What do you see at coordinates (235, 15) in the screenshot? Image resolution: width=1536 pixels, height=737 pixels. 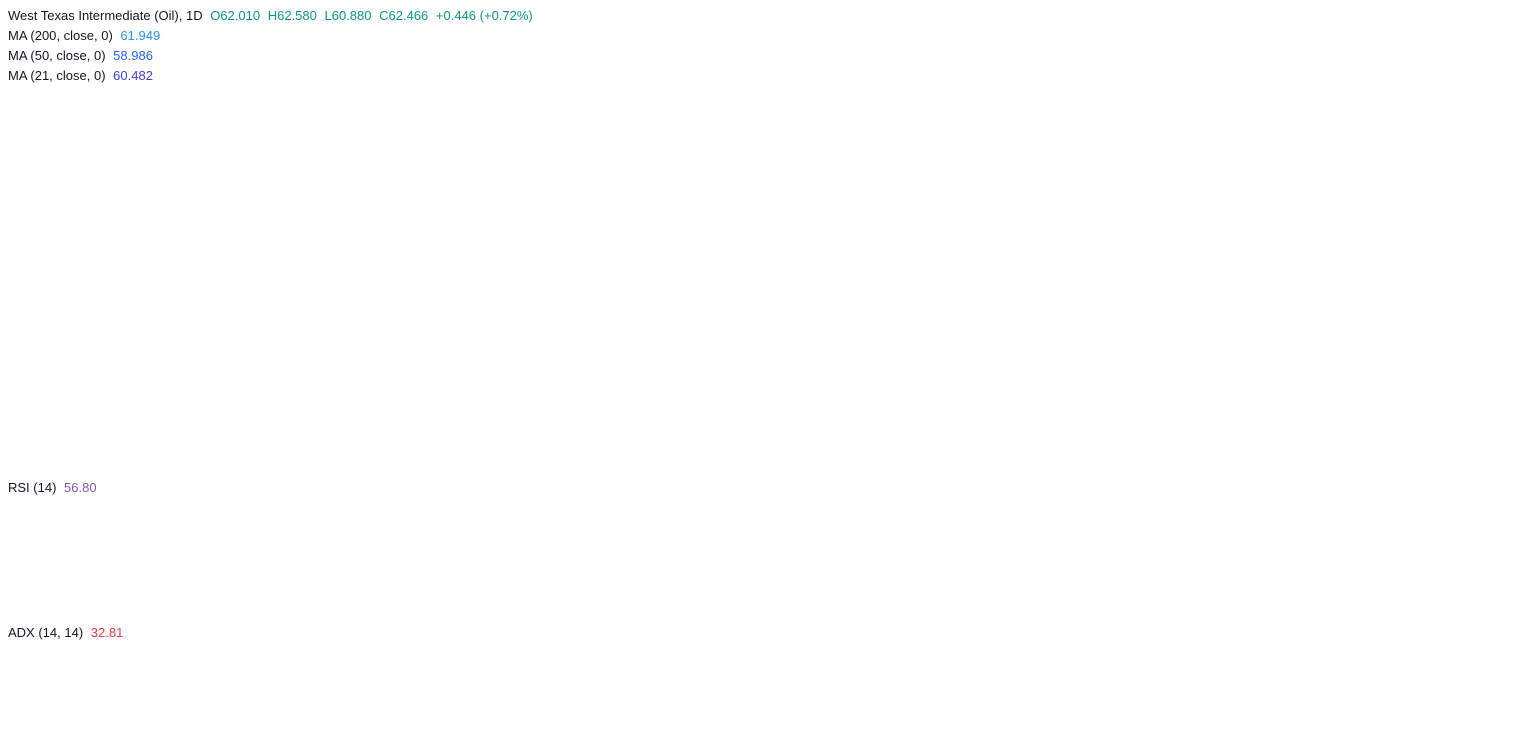 I see `open-value: O62.010` at bounding box center [235, 15].